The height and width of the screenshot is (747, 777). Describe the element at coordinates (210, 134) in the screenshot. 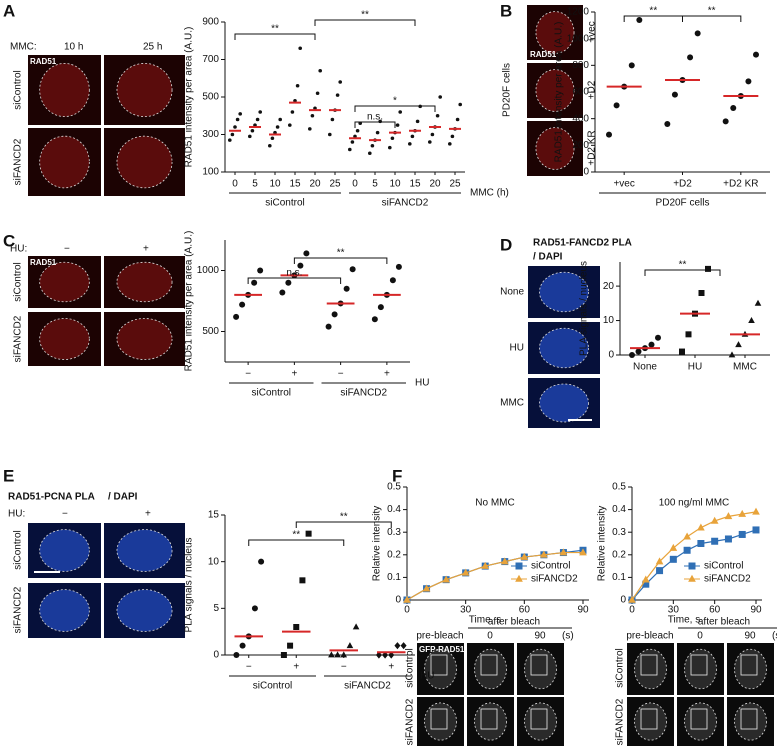

I see `y-tick-label: 300` at that location.